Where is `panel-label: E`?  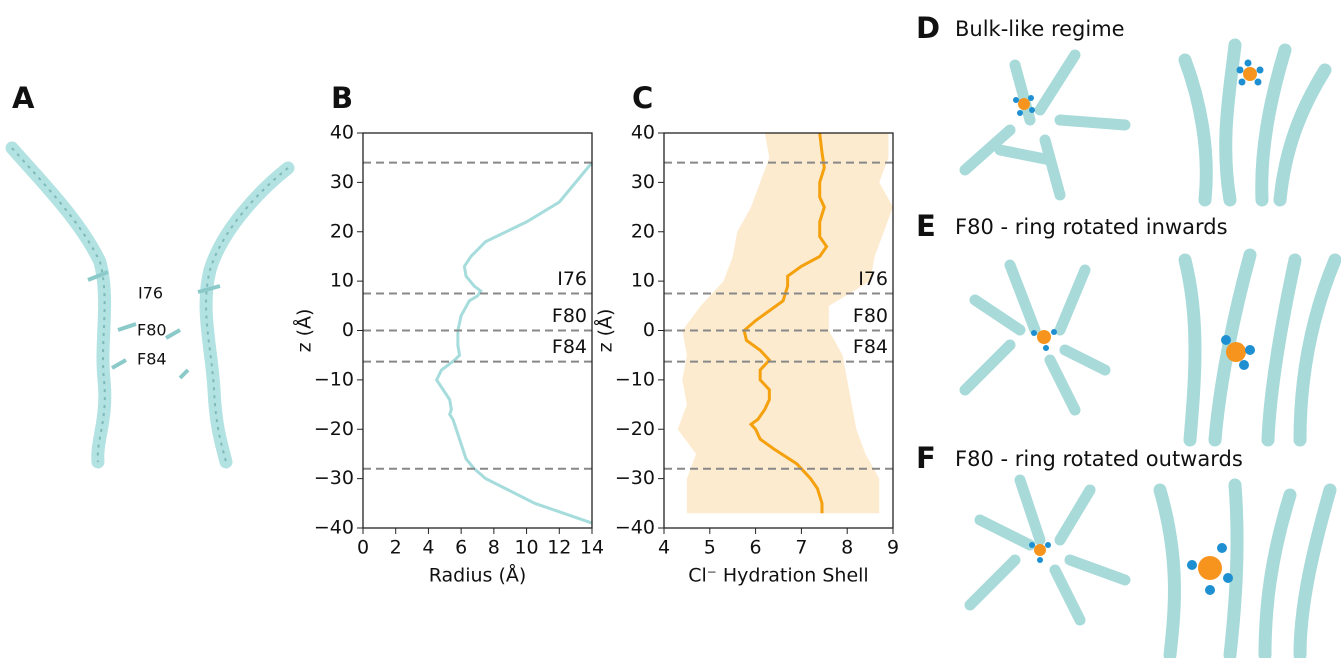 panel-label: E is located at coordinates (926, 226).